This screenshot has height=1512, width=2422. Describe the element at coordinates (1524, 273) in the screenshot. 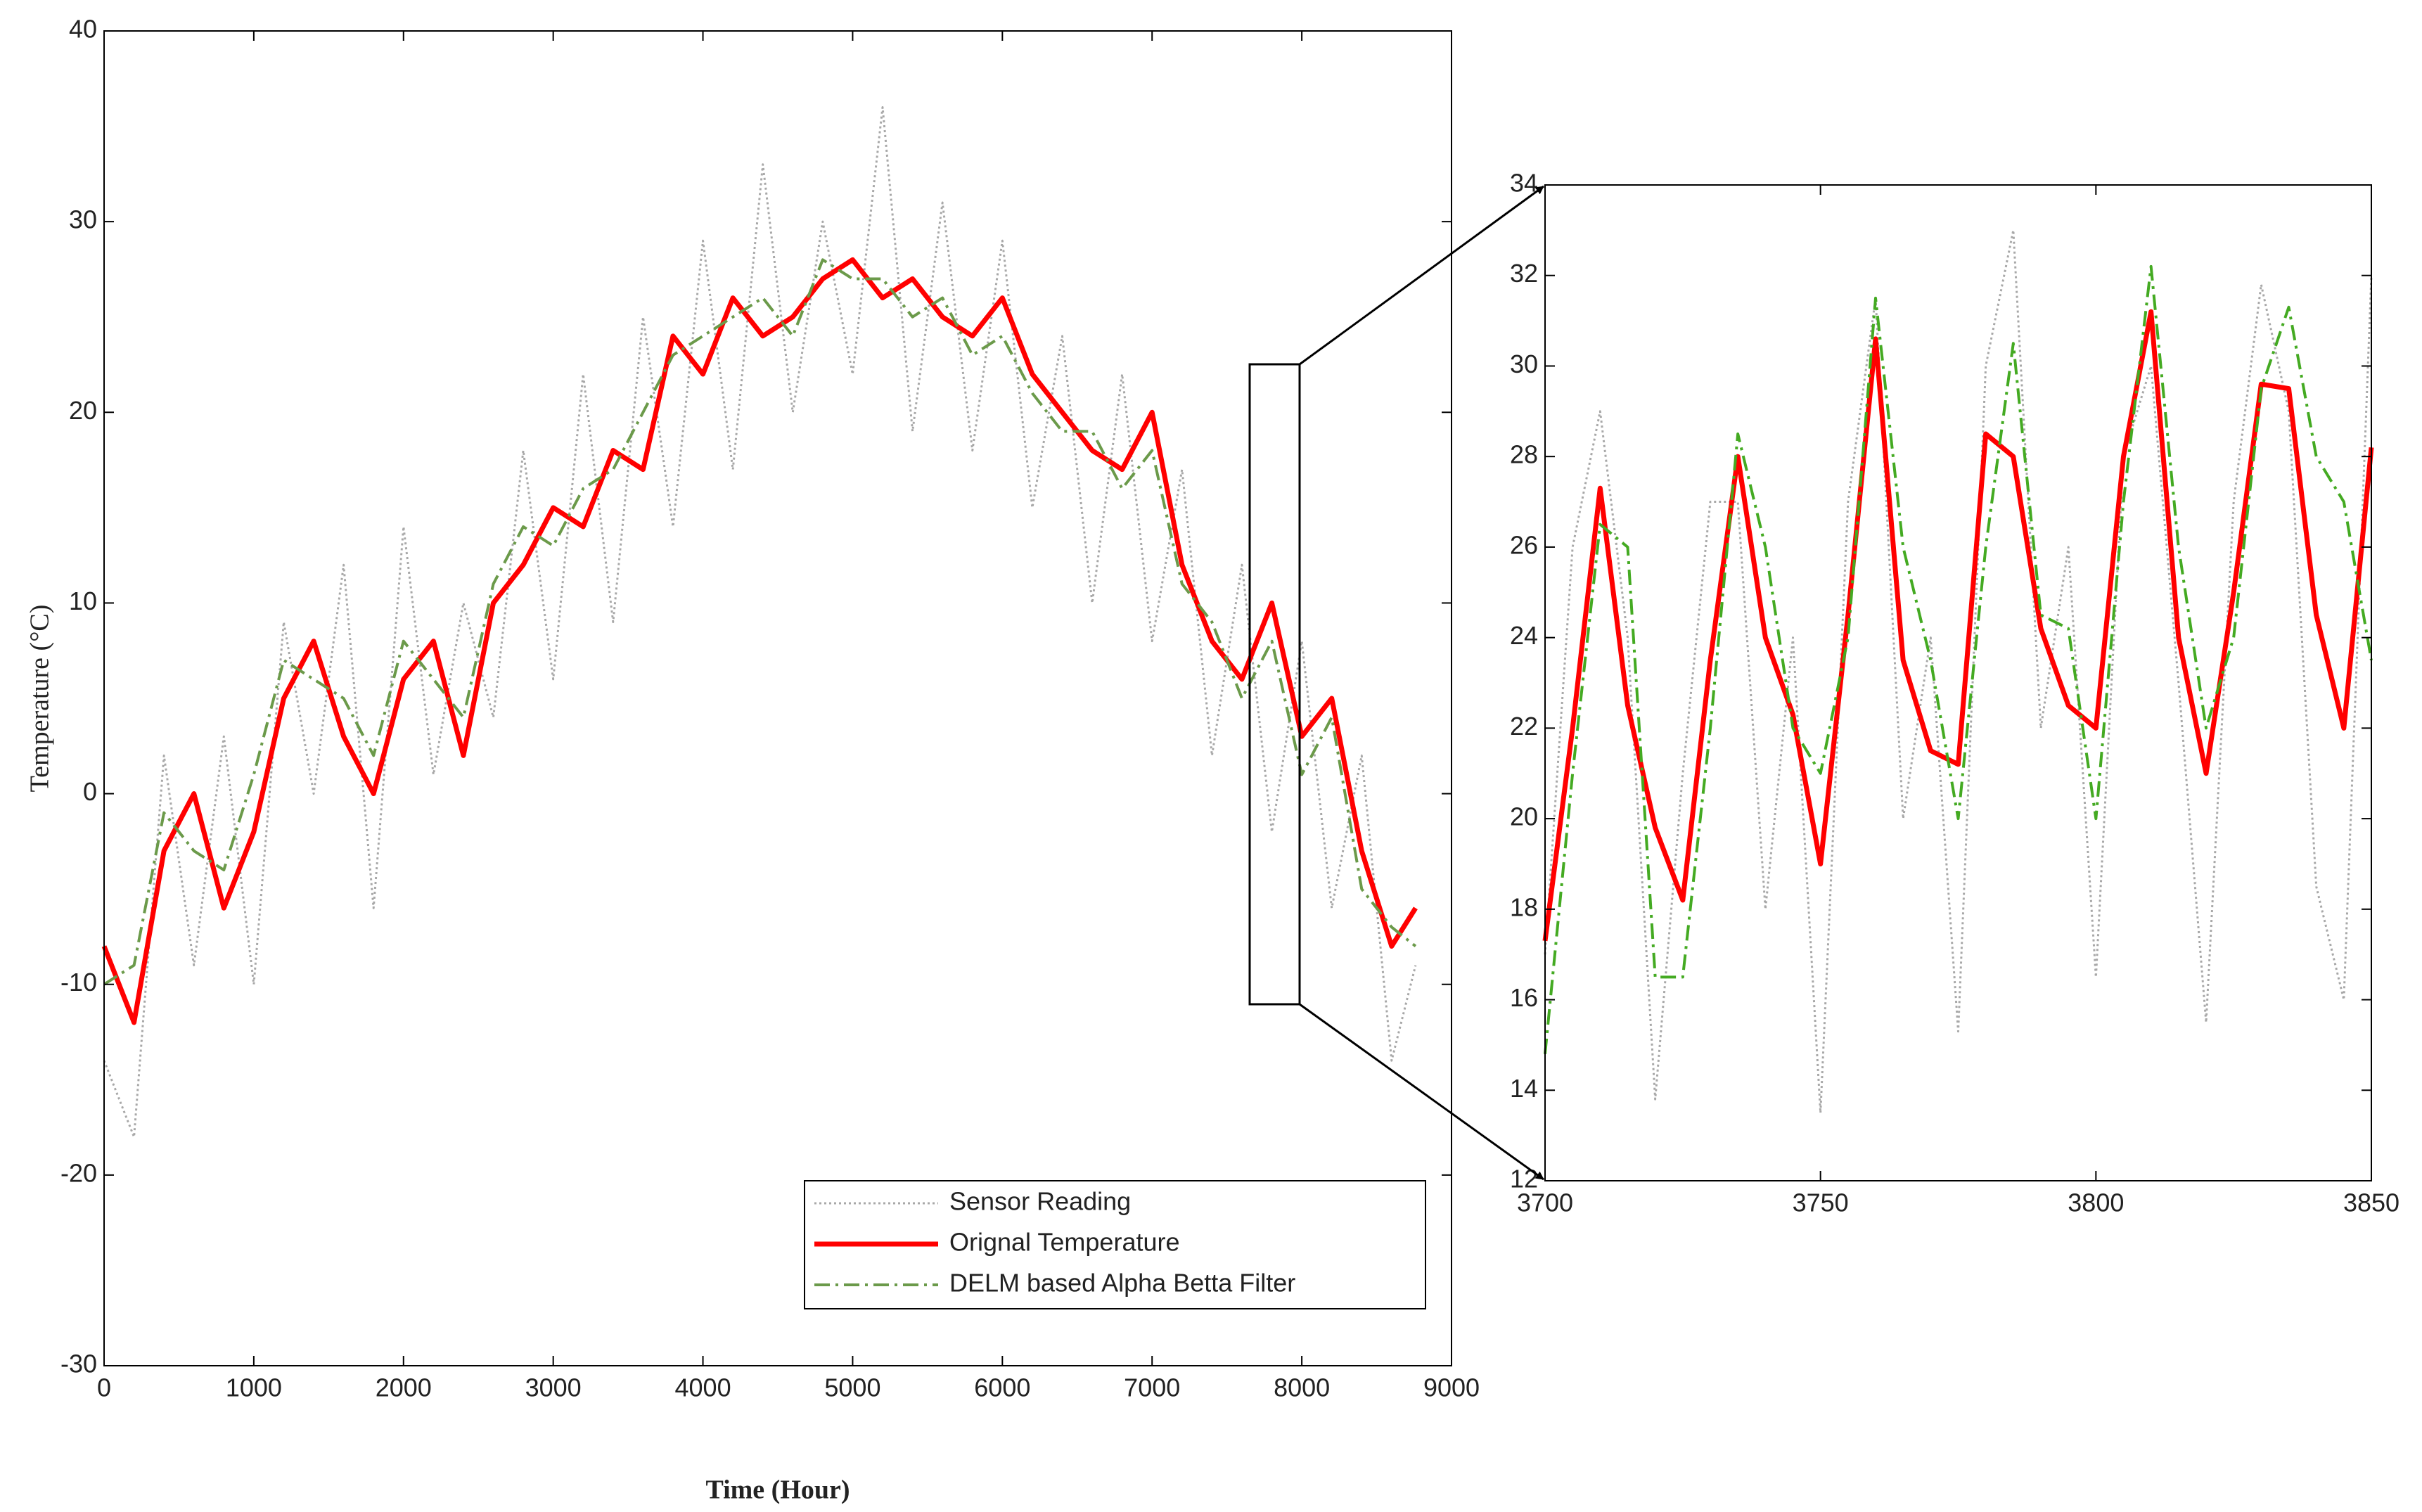

I see `y-tick-label: 32` at that location.